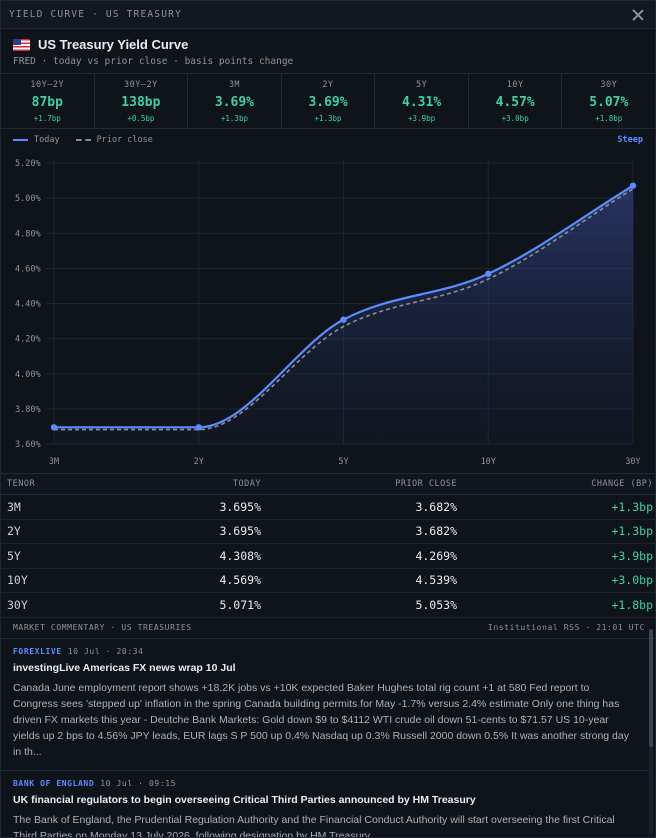 The width and height of the screenshot is (656, 838). What do you see at coordinates (328, 85) in the screenshot?
I see `metric-label: 2Y` at bounding box center [328, 85].